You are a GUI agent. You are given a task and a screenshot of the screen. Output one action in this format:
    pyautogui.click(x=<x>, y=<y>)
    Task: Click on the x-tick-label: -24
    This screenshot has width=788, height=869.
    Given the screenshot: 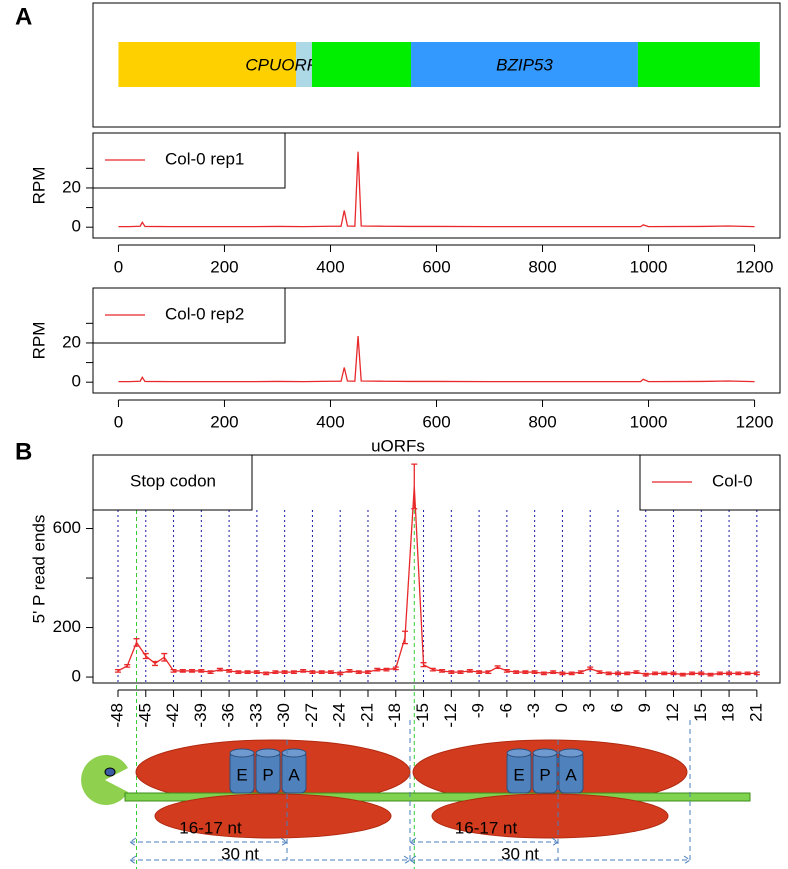 What is the action you would take?
    pyautogui.click(x=339, y=715)
    